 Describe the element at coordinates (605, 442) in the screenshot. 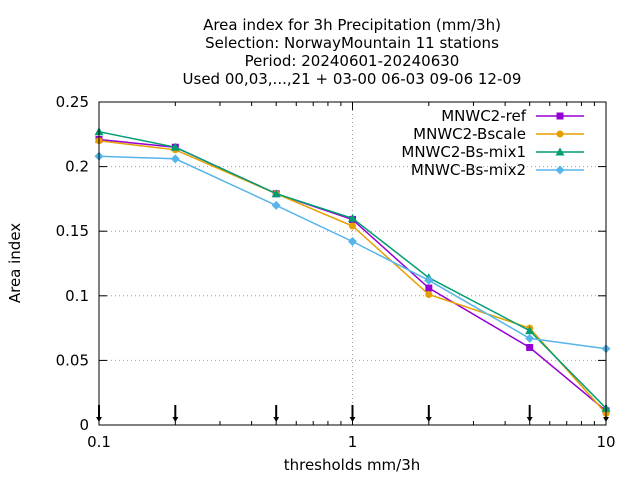

I see `x-tick-label: 10` at that location.